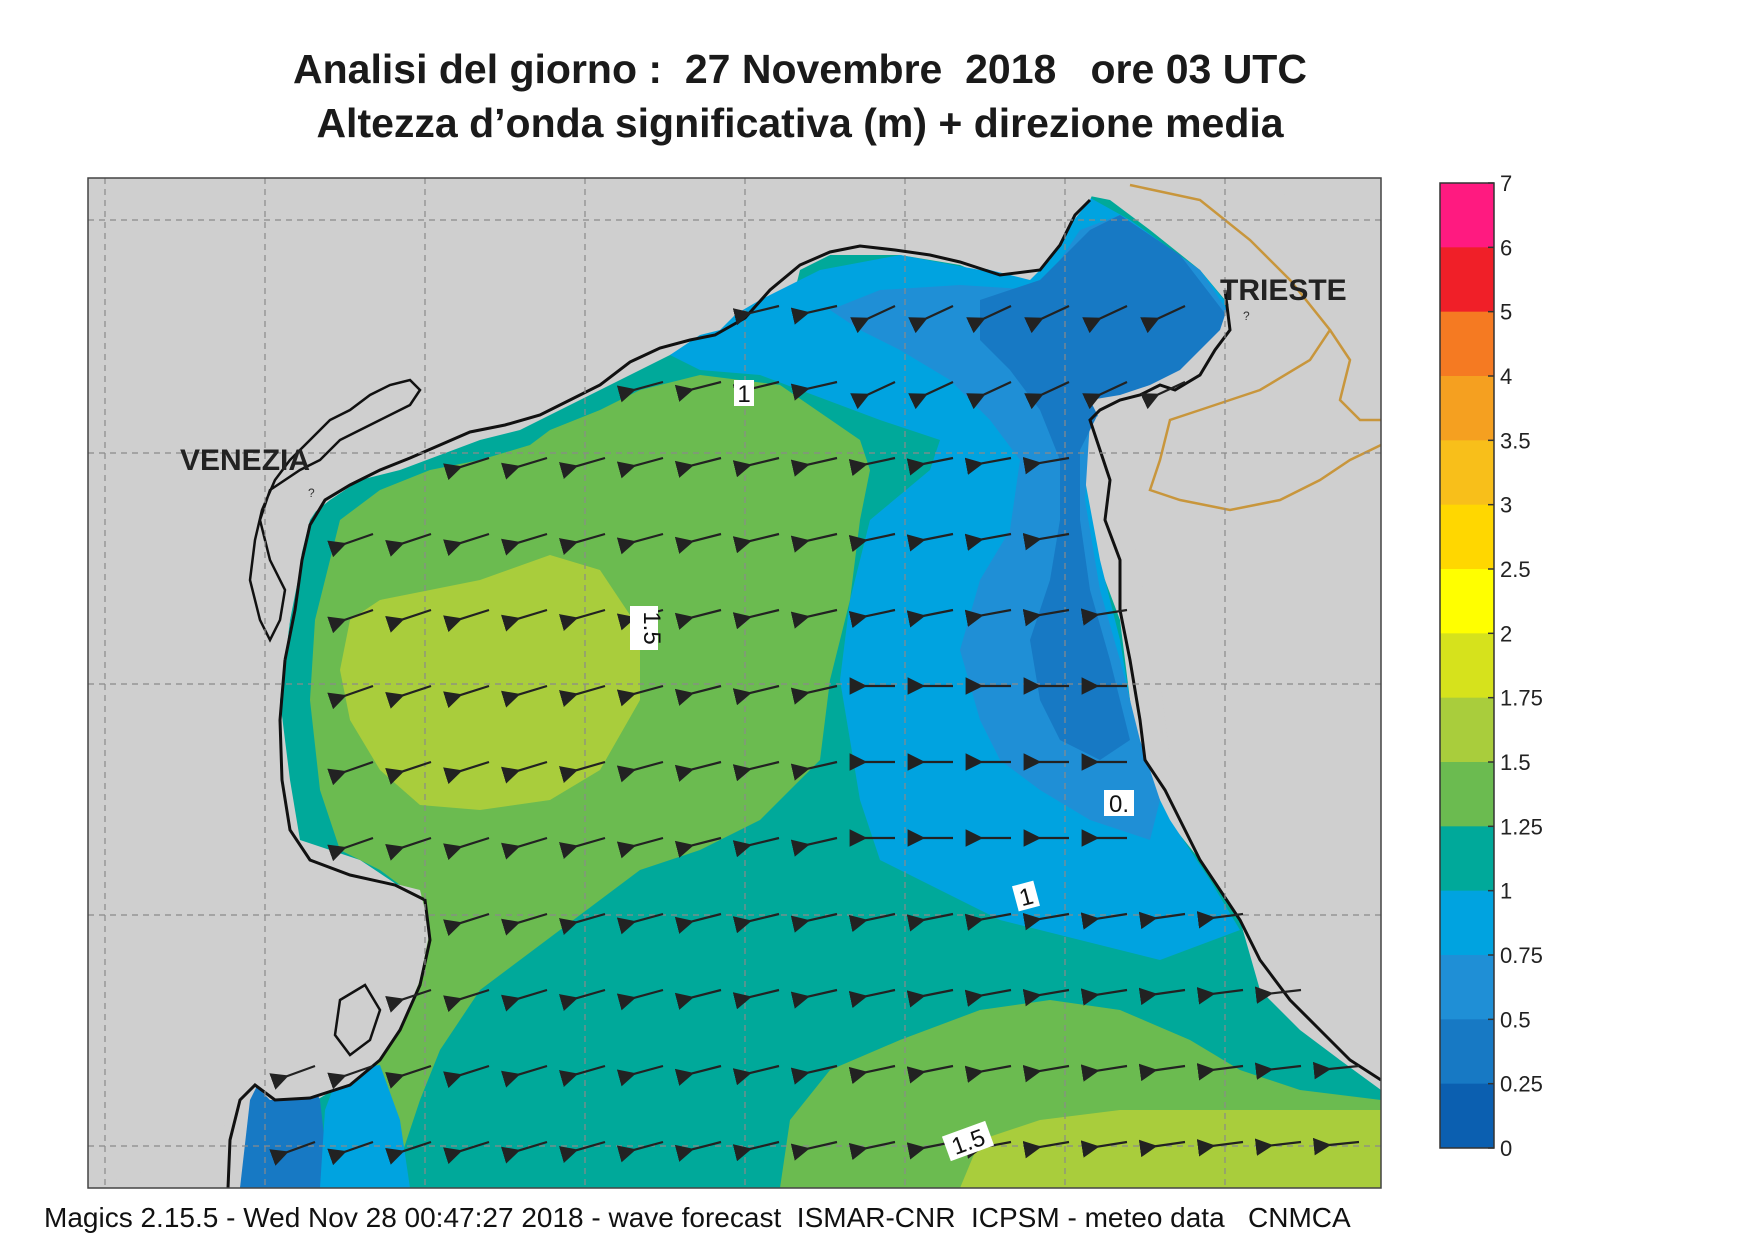 The height and width of the screenshot is (1242, 1755). I want to click on colorbar-tick-label: 0.25, so click(1521, 1084).